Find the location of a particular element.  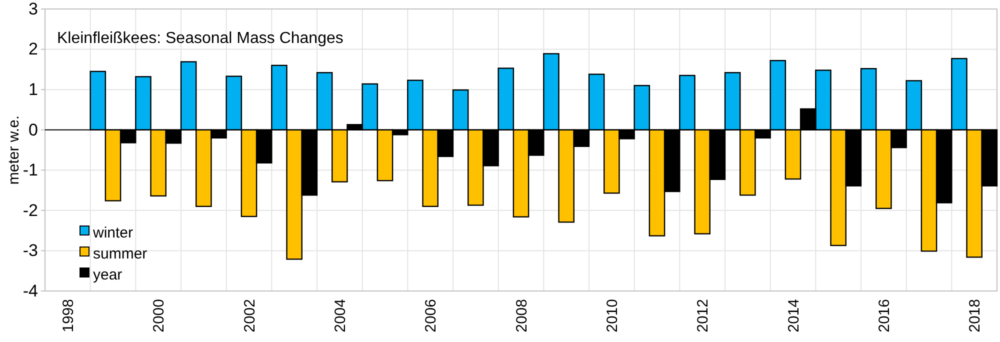

x-tick-label: 2004 is located at coordinates (340, 315).